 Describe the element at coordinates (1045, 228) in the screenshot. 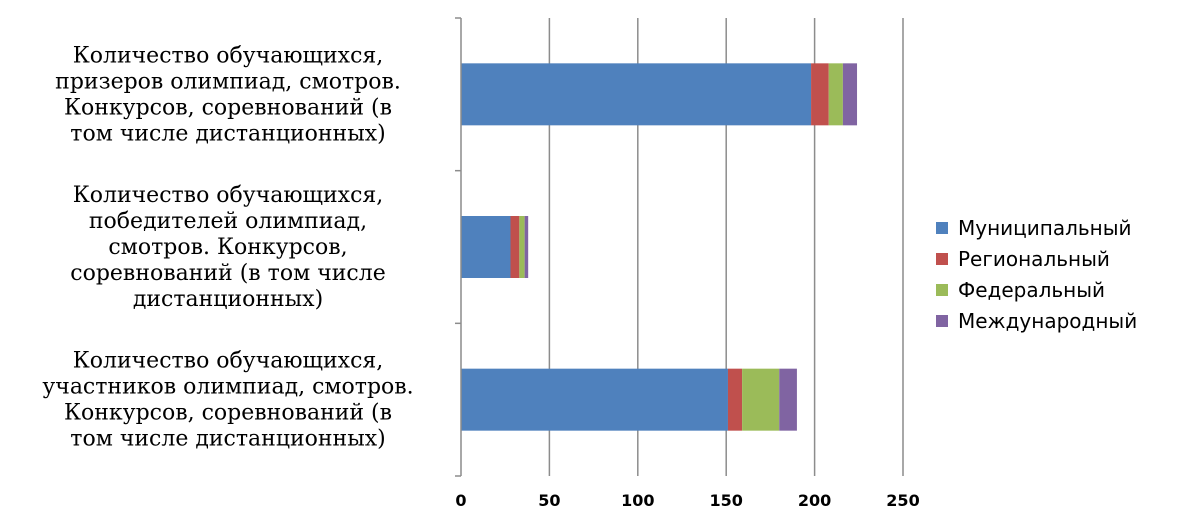

I see `legend-label: Муниципальный` at that location.